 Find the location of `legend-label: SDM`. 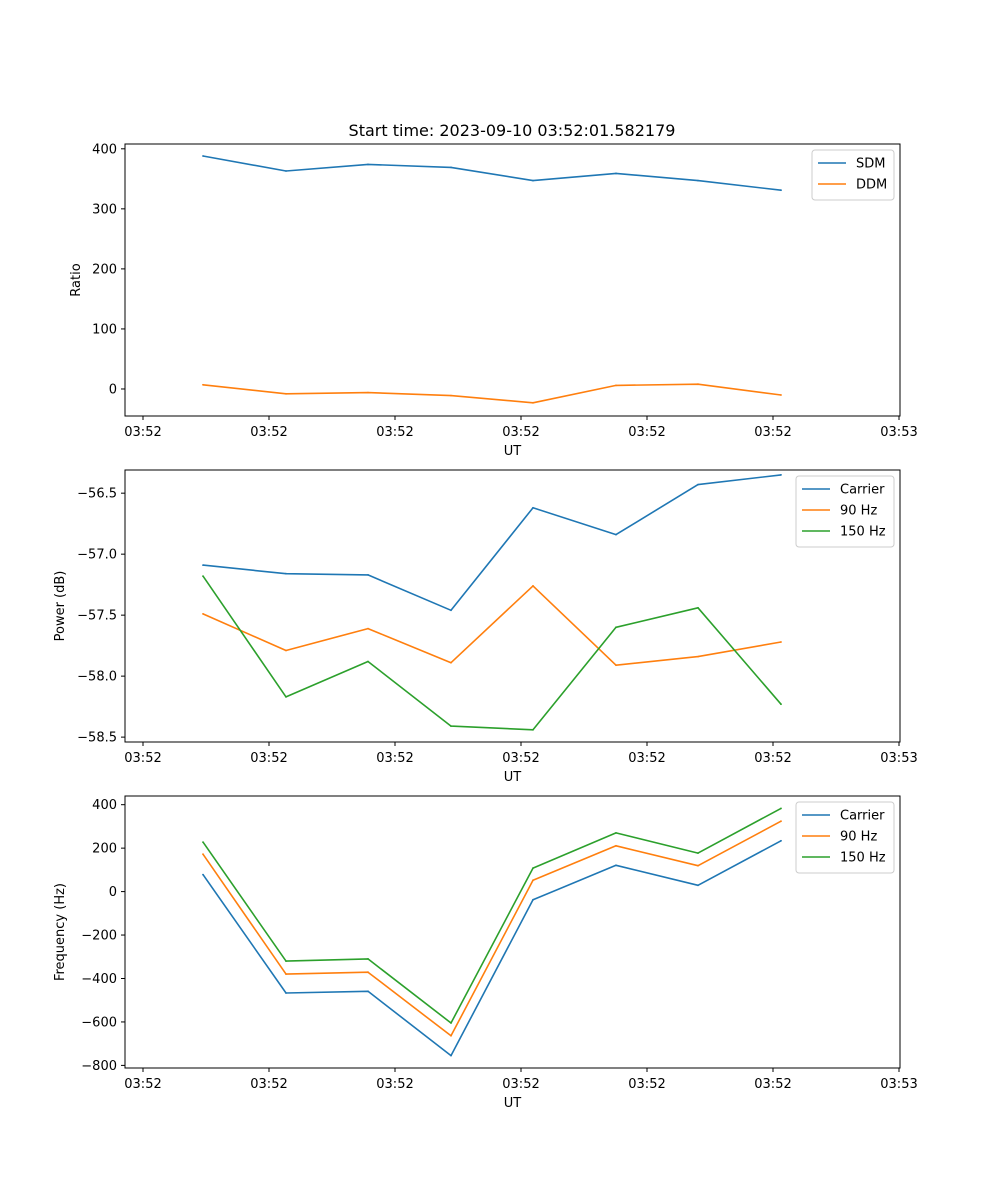

legend-label: SDM is located at coordinates (870, 164).